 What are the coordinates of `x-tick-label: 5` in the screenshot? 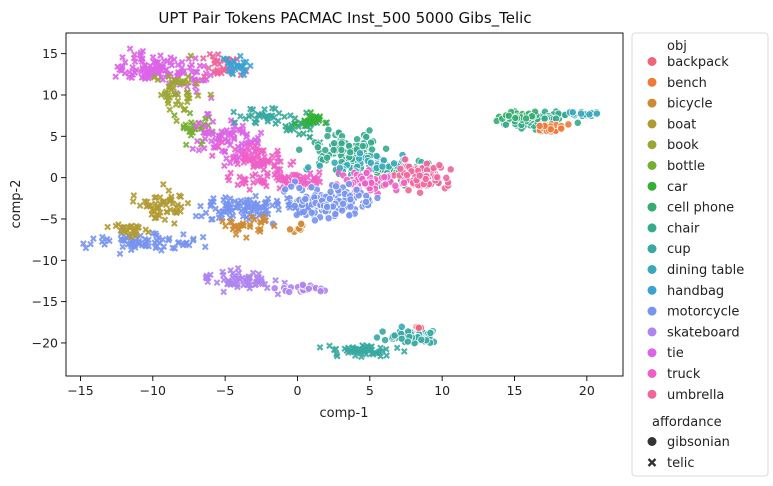 It's located at (370, 390).